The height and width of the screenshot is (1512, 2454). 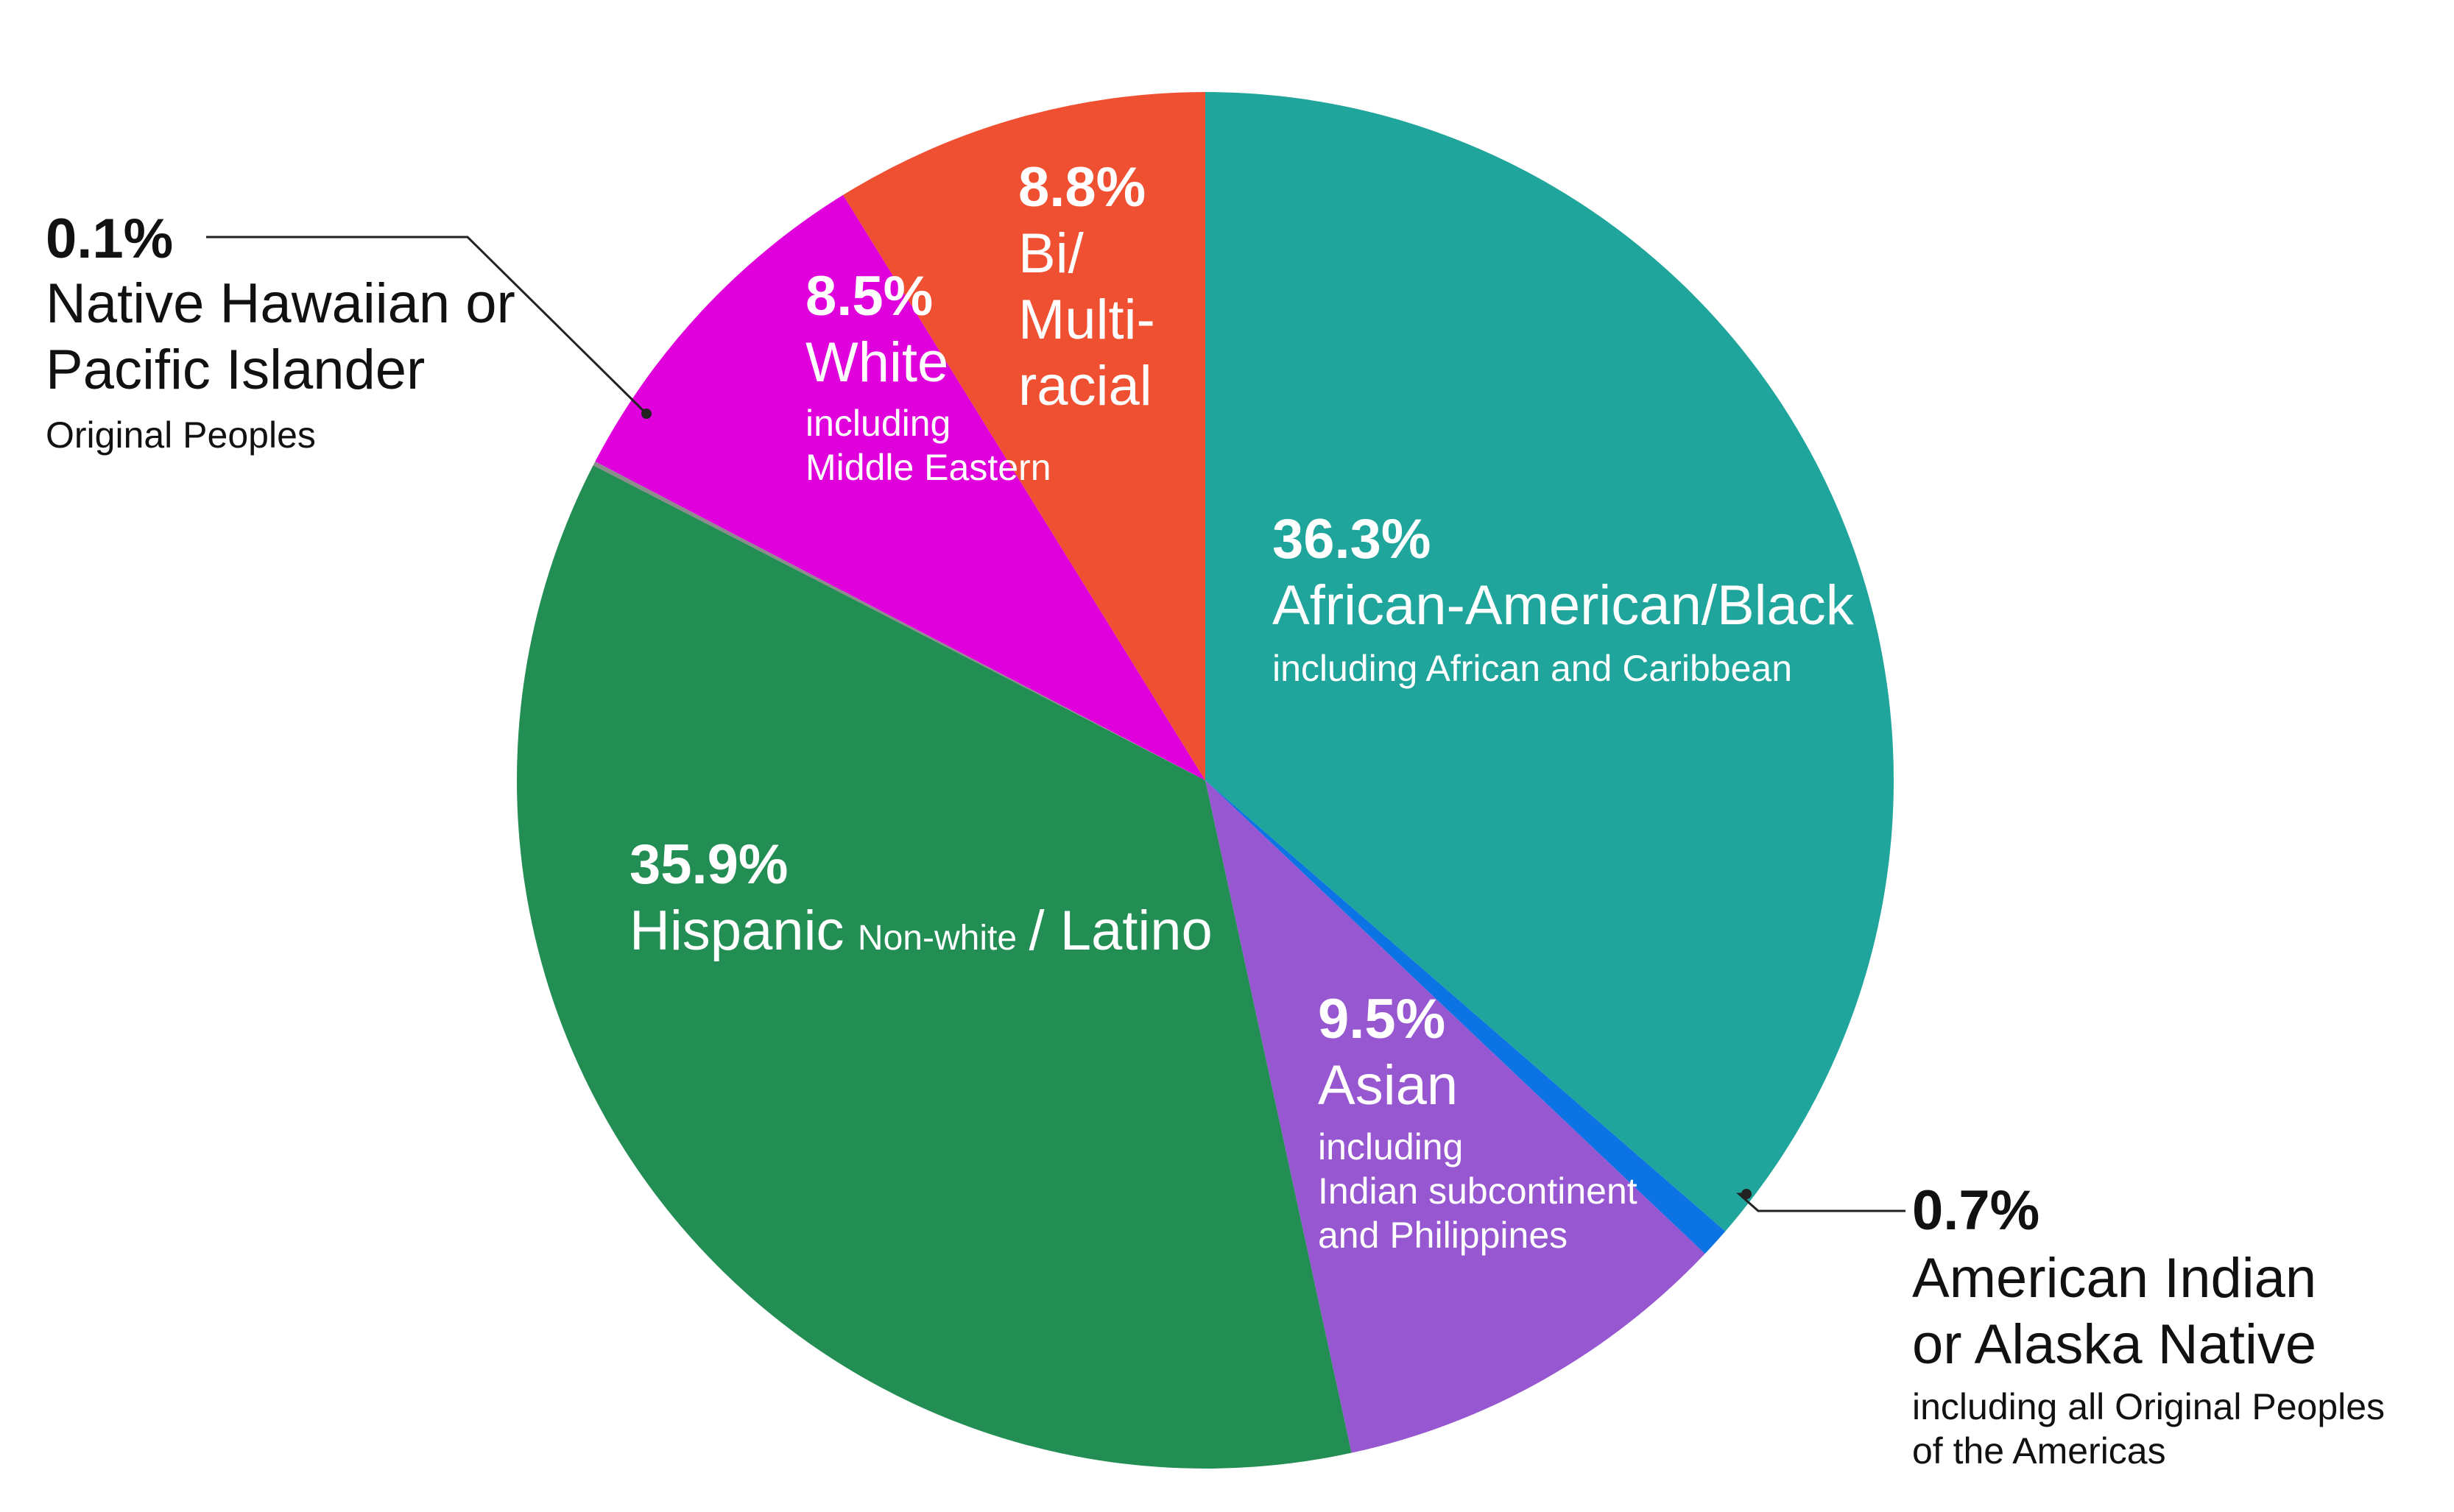 I want to click on label-hispanic-name-b: / Latino, so click(x=1120, y=931).